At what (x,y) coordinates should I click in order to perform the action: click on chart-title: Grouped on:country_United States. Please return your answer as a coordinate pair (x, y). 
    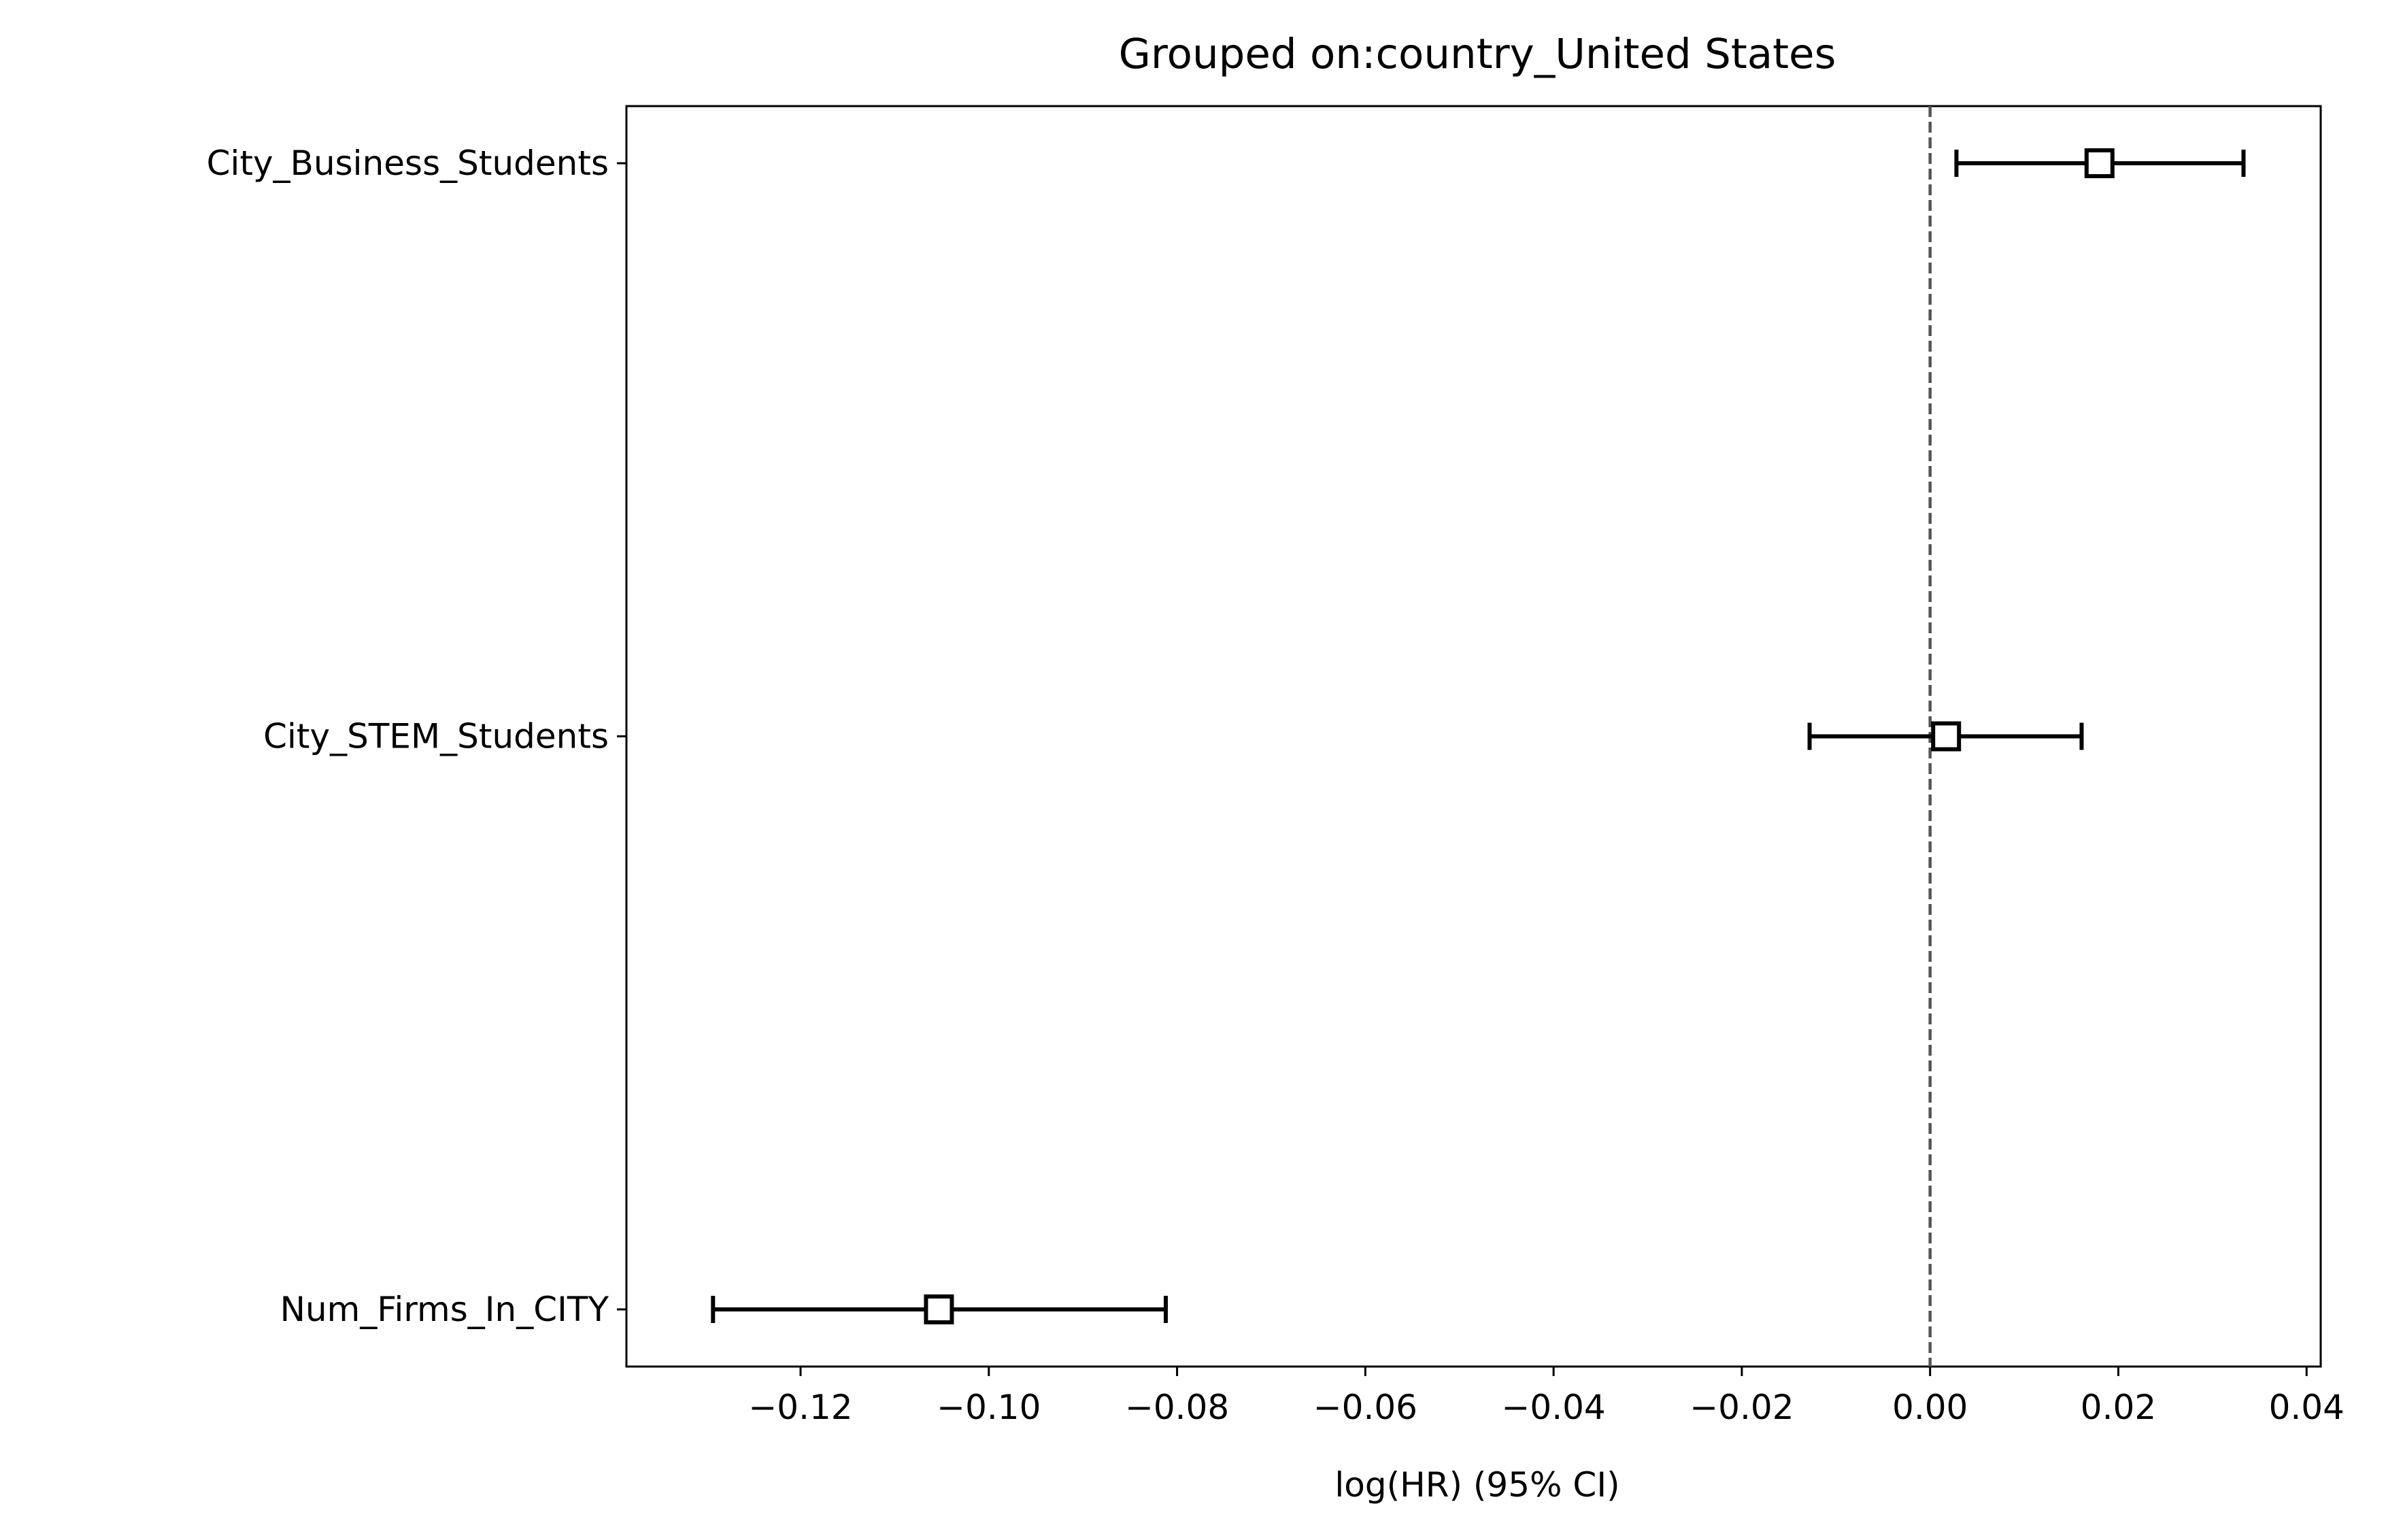
    Looking at the image, I should click on (1477, 54).